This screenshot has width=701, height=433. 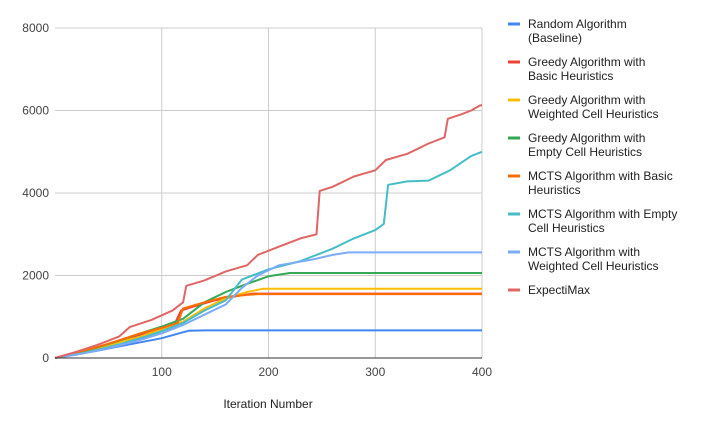 What do you see at coordinates (584, 252) in the screenshot?
I see `legend-label: MCTS Algorithm with` at bounding box center [584, 252].